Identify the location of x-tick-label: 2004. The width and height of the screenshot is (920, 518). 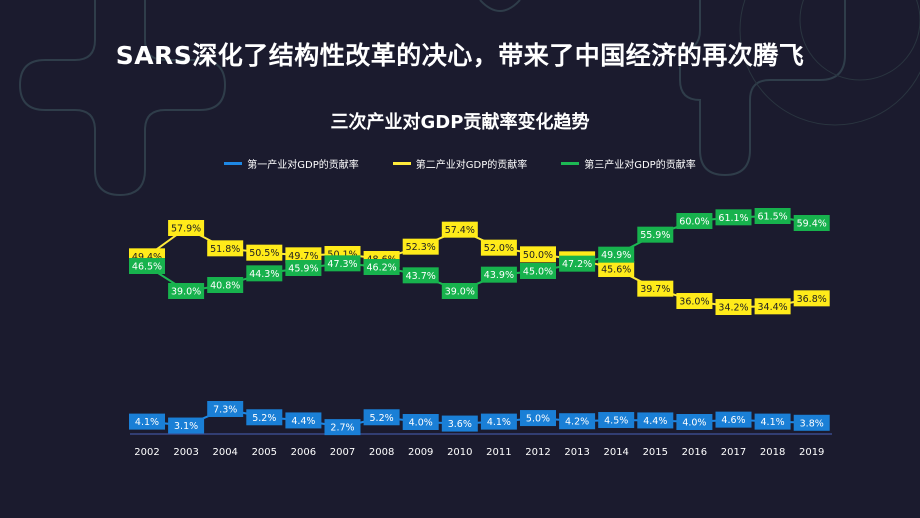
(224, 452).